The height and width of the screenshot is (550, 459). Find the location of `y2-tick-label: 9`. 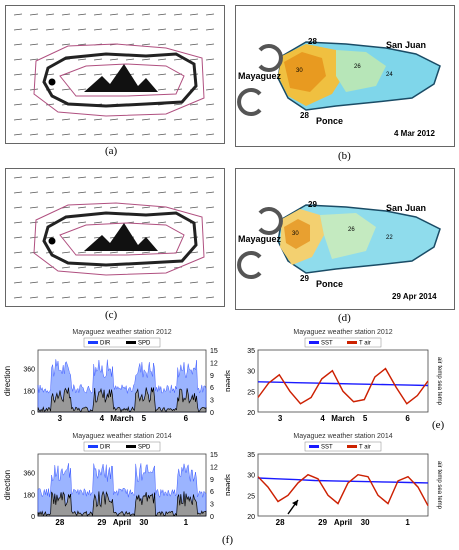

y2-tick-label: 9 is located at coordinates (212, 376).